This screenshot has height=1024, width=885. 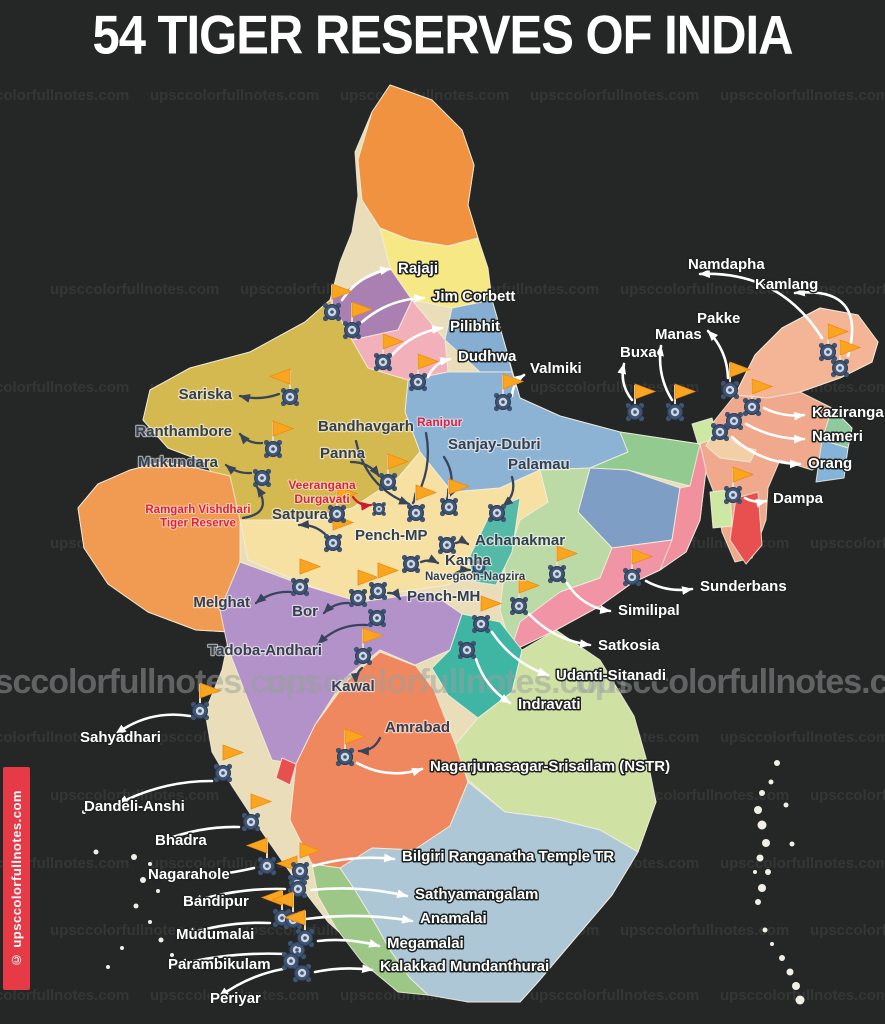 I want to click on tiger-marker-pench-mh, so click(x=384, y=581).